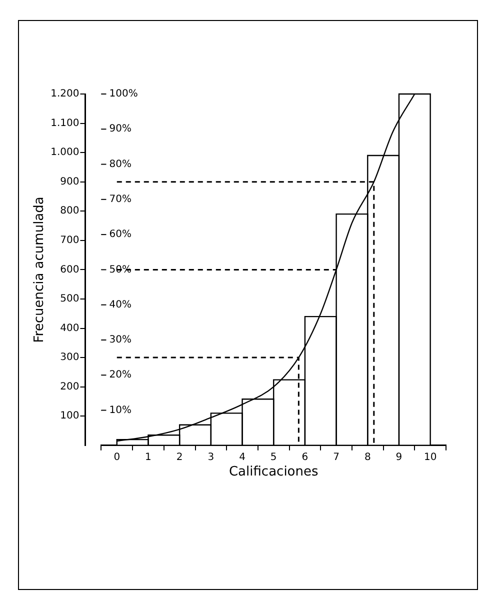  I want to click on y2-tick-label: 40%, so click(120, 304).